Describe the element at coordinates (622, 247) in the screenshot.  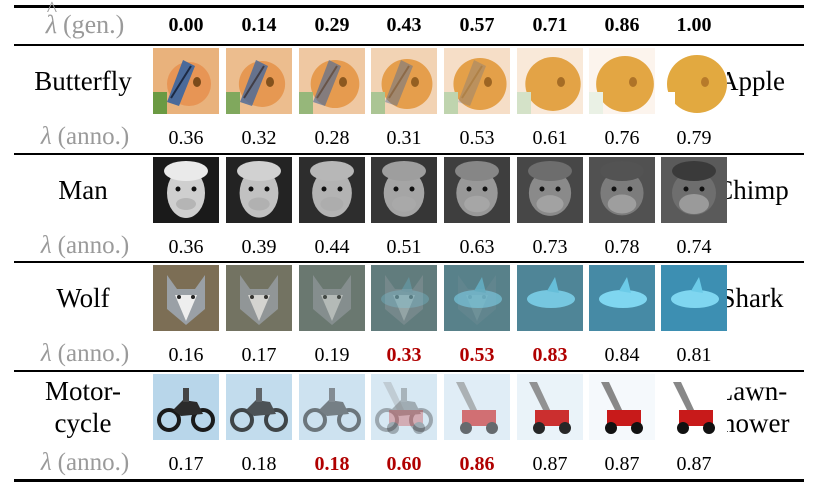
I see `anno-value: 0.78` at that location.